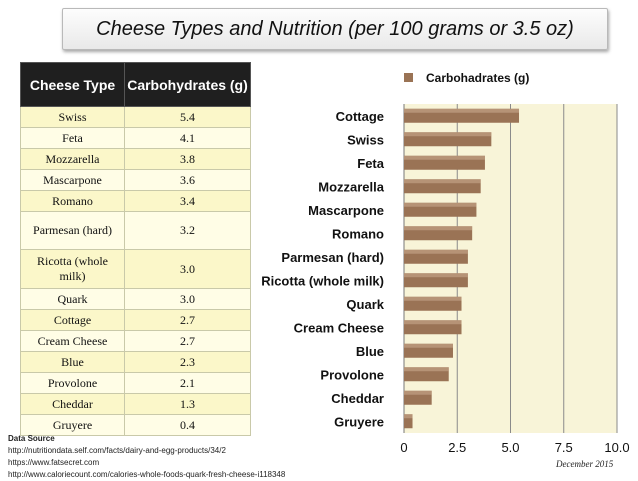 This screenshot has height=481, width=638. Describe the element at coordinates (72, 341) in the screenshot. I see `cheese-name-cell: Cream Cheese` at that location.